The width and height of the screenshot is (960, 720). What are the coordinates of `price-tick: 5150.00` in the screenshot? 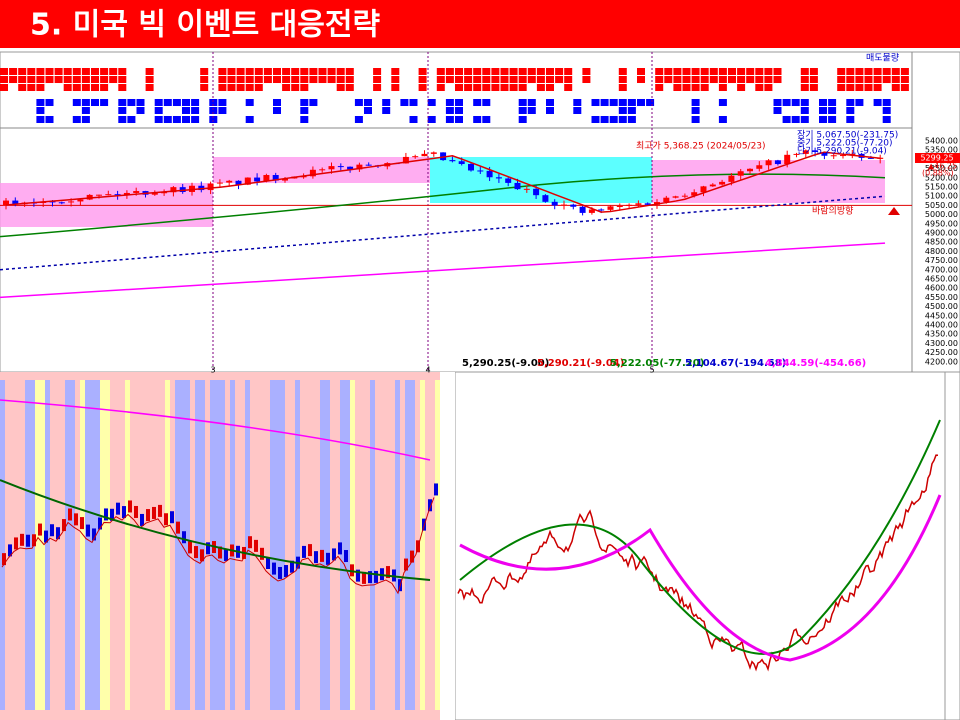 It's located at (941, 187).